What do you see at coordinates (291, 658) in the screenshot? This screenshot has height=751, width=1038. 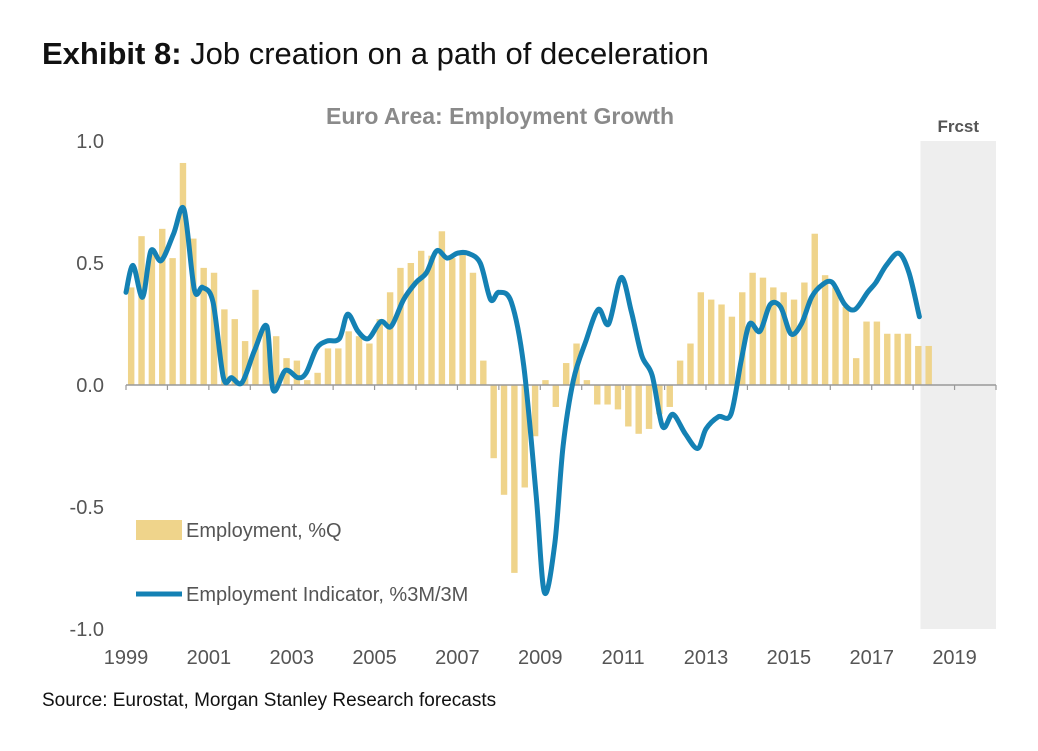 I see `x-tick-label: 2003` at bounding box center [291, 658].